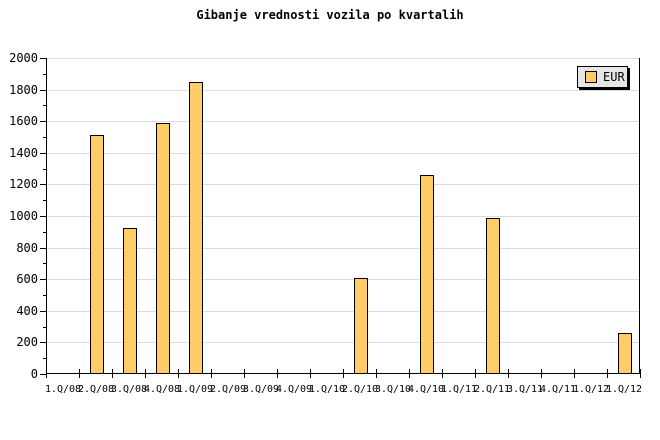 Image resolution: width=660 pixels, height=440 pixels. Describe the element at coordinates (360, 389) in the screenshot. I see `x-tick-label: 2.Q/10` at that location.